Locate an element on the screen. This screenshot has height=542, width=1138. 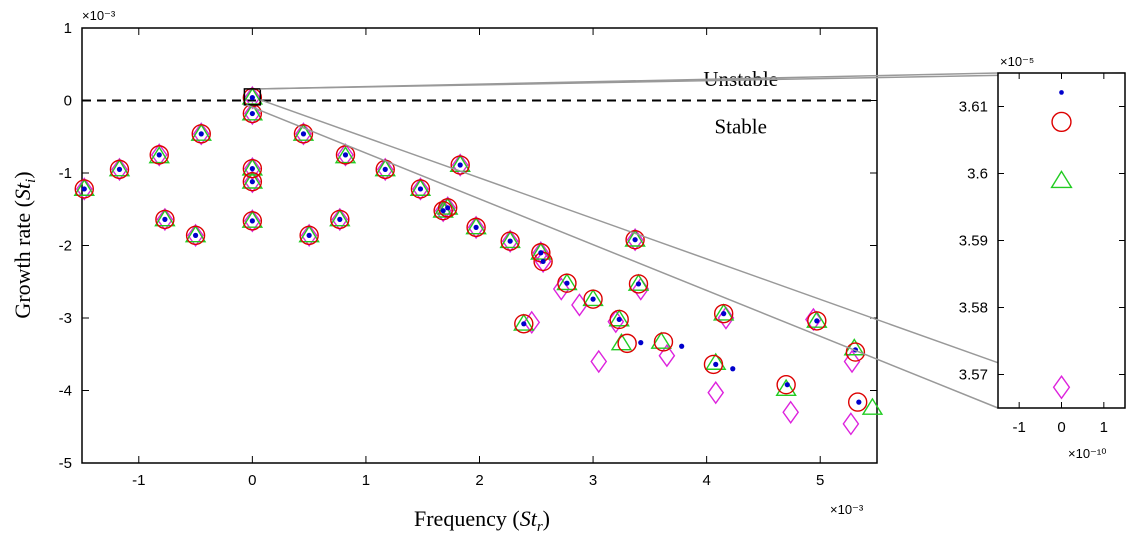
x-tick-label: 2 is located at coordinates (479, 480).